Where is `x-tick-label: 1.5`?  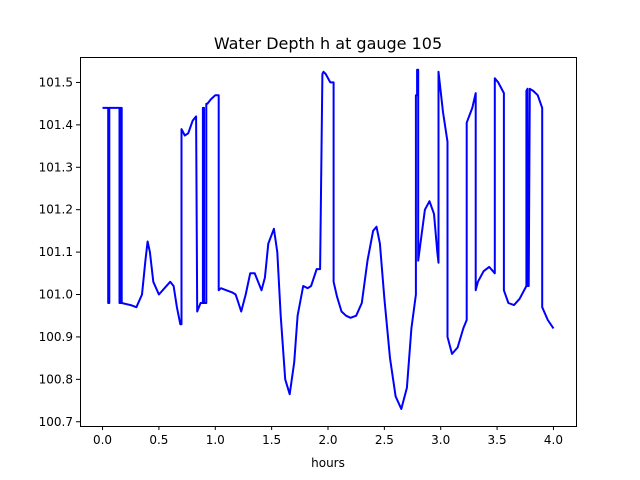
x-tick-label: 1.5 is located at coordinates (271, 440).